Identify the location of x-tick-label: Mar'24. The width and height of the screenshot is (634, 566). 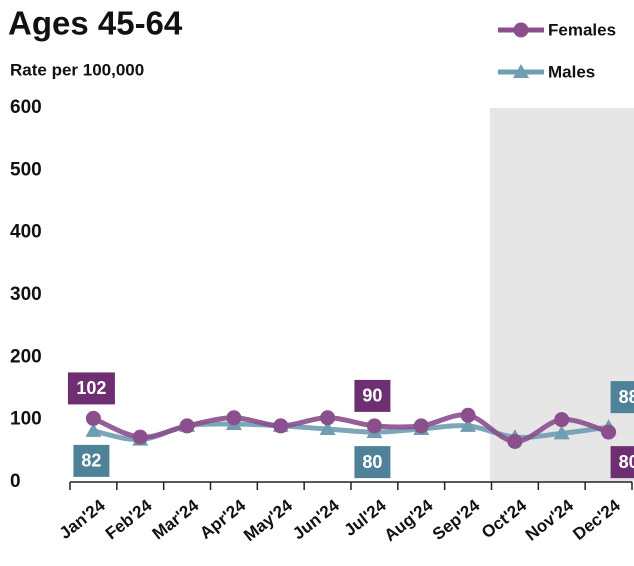
(176, 519).